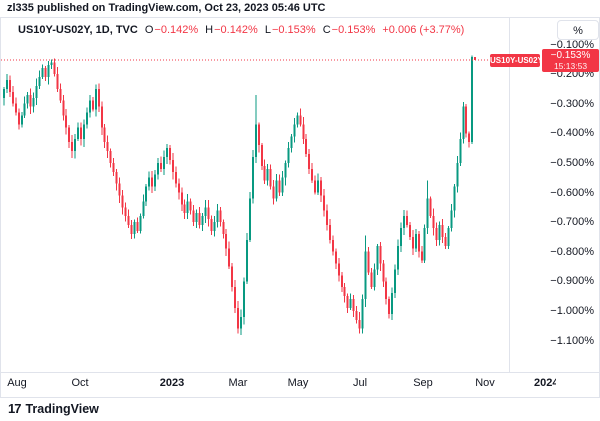 The height and width of the screenshot is (421, 600). I want to click on last-price: −0.153%, so click(570, 55).